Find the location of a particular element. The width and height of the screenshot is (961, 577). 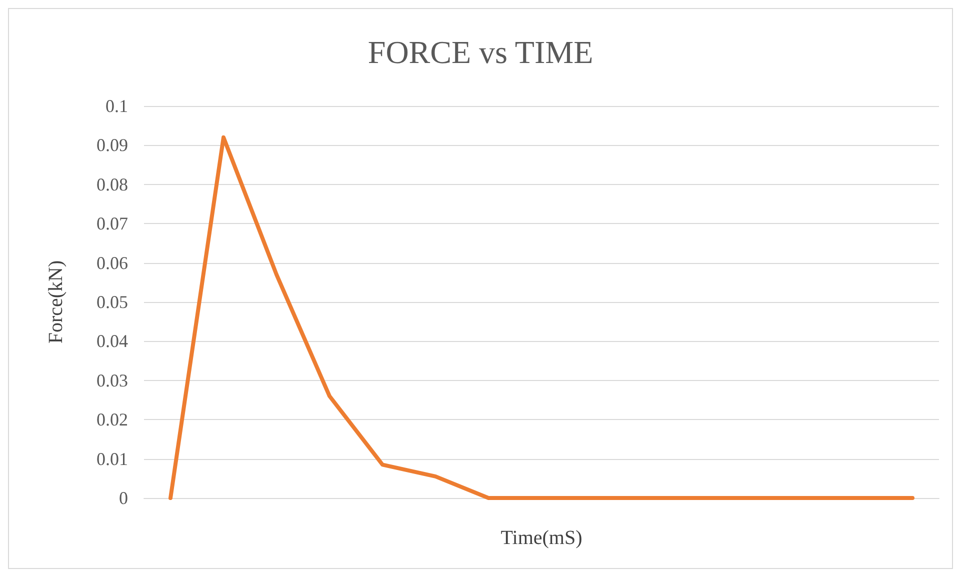

y-tick-label: 0.04 is located at coordinates (112, 341).